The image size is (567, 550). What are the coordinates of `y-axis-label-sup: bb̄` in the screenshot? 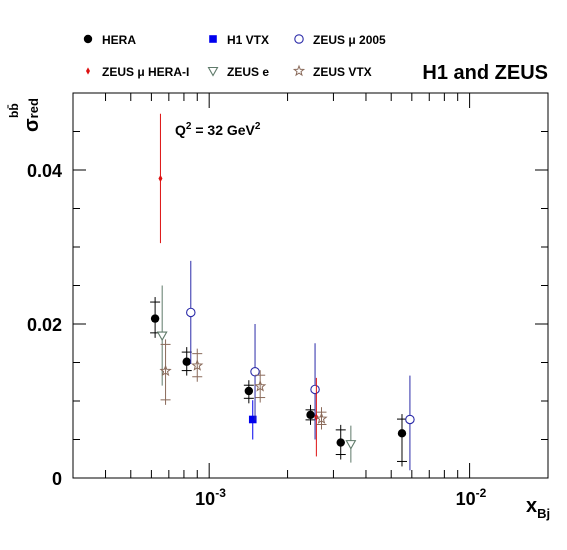 It's located at (14, 110).